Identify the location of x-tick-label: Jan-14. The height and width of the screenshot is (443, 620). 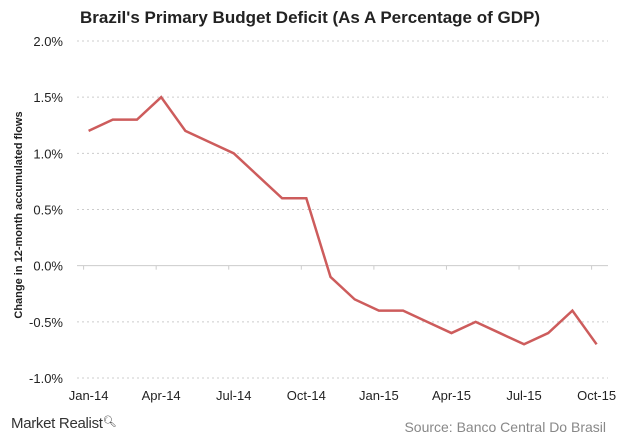
(89, 395).